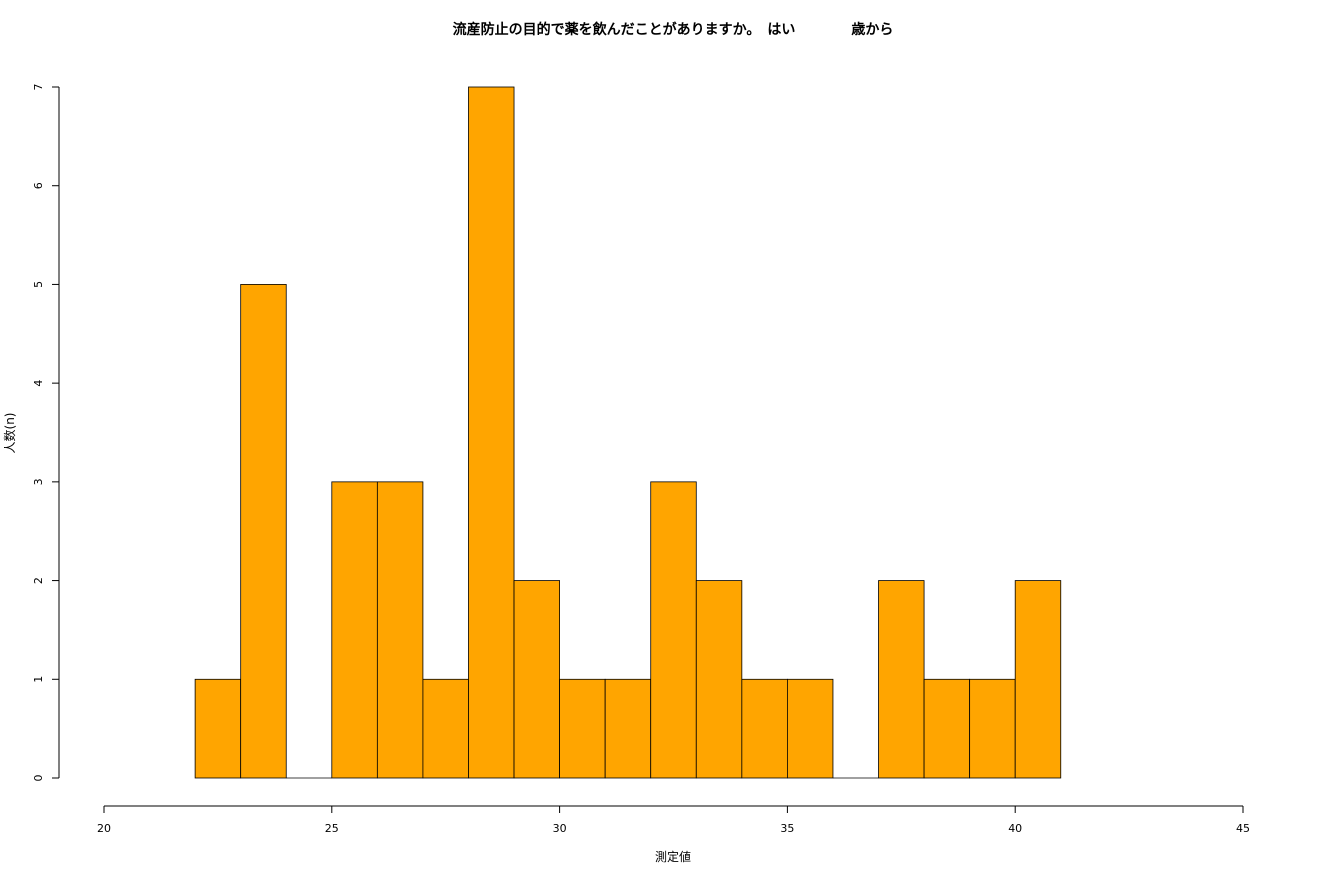 The image size is (1320, 880). I want to click on x-axis-label: 測定値, so click(673, 856).